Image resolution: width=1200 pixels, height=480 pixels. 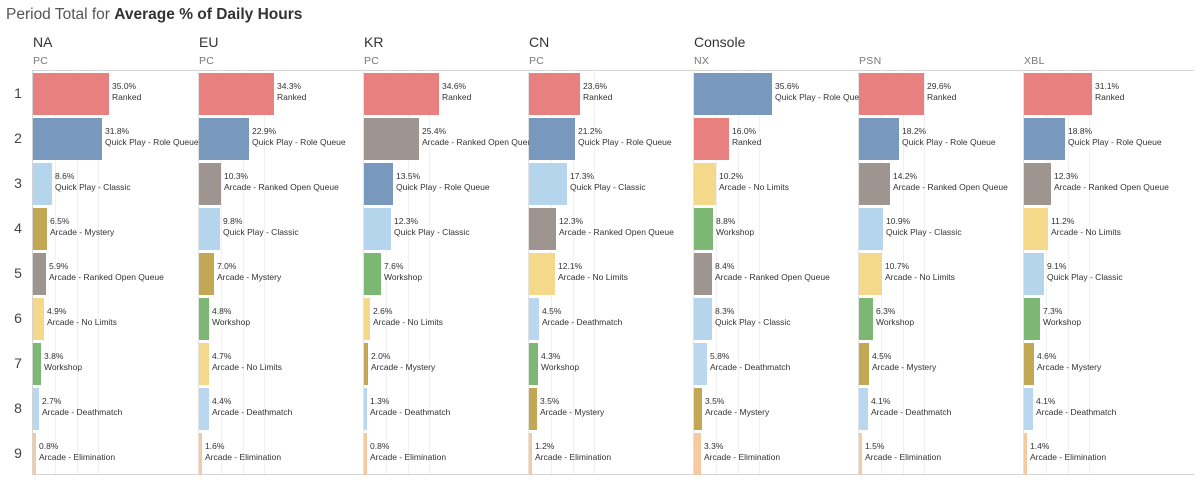 What do you see at coordinates (233, 221) in the screenshot?
I see `bar-value-label: 9.8%` at bounding box center [233, 221].